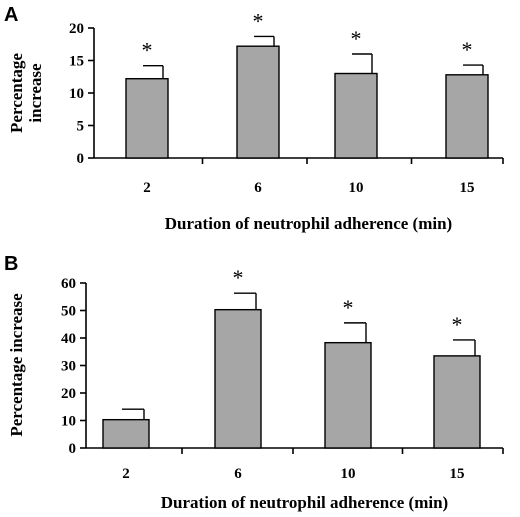  What do you see at coordinates (16, 93) in the screenshot?
I see `y-axis-title-line: Percentage` at bounding box center [16, 93].